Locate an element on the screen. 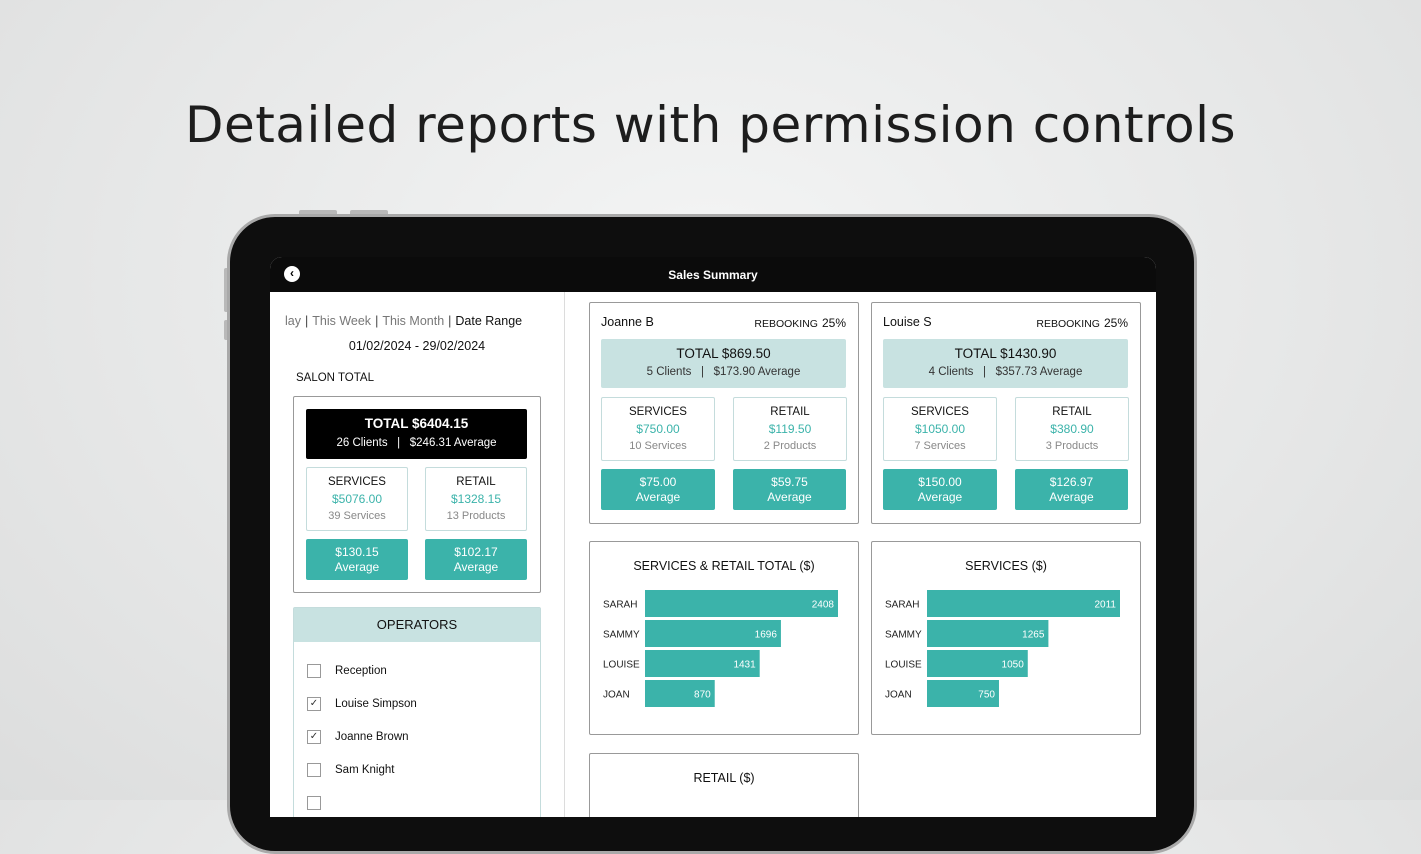  chevron-left-icon: ‹ is located at coordinates (292, 274).